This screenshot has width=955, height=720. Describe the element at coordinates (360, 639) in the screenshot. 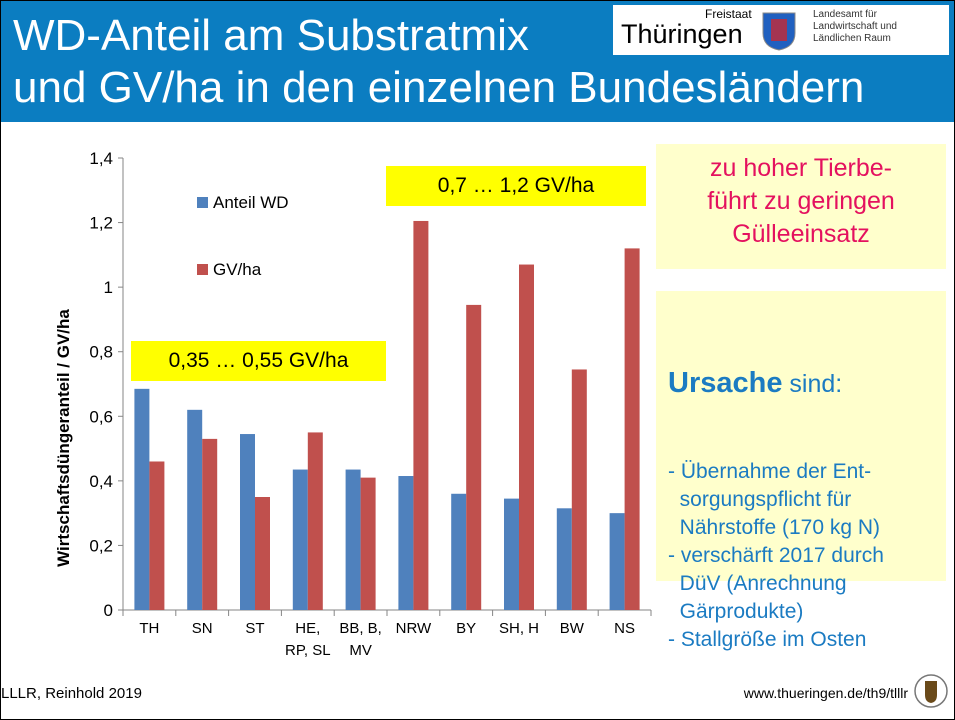

I see `x-tick-label: BB, B, MV` at that location.